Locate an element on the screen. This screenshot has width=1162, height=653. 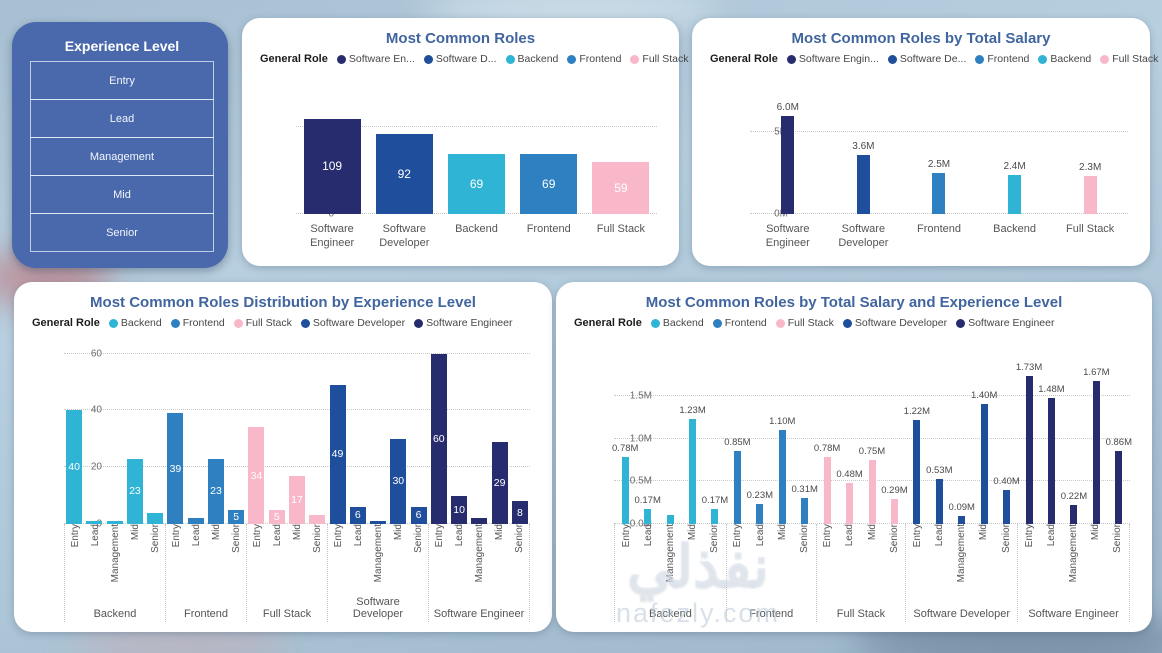
bar-software-engineer-management: 0.22M is located at coordinates (1074, 507).